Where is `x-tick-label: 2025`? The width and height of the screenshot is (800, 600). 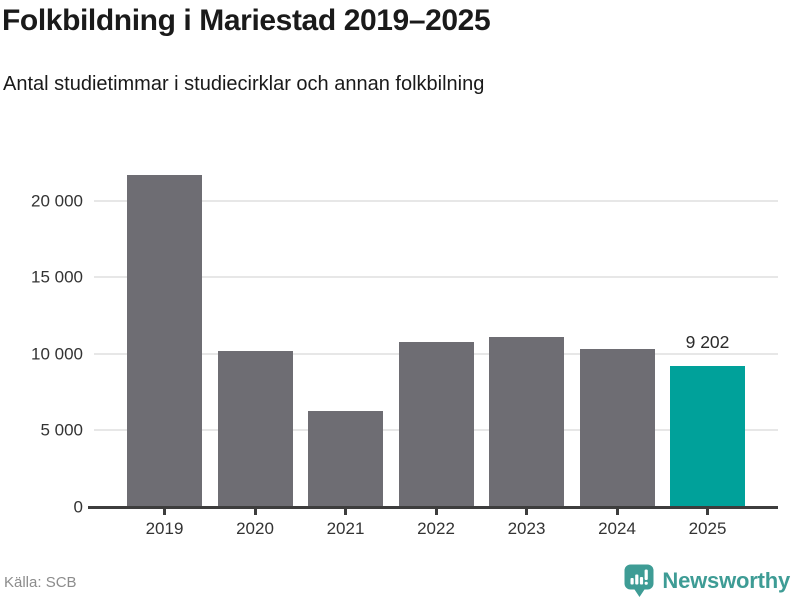
x-tick-label: 2025 is located at coordinates (707, 528).